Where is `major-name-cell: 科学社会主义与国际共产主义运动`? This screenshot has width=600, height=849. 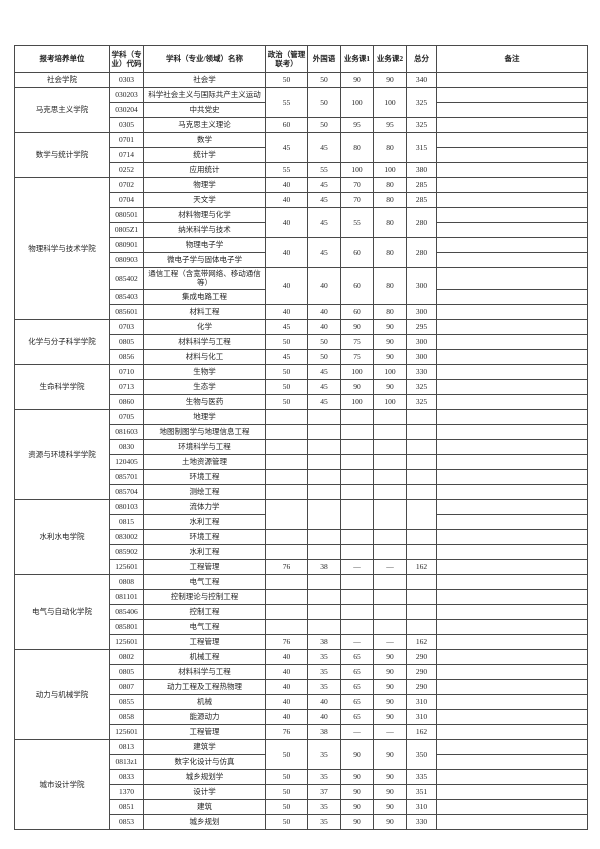
major-name-cell: 科学社会主义与国际共产主义运动 is located at coordinates (204, 95).